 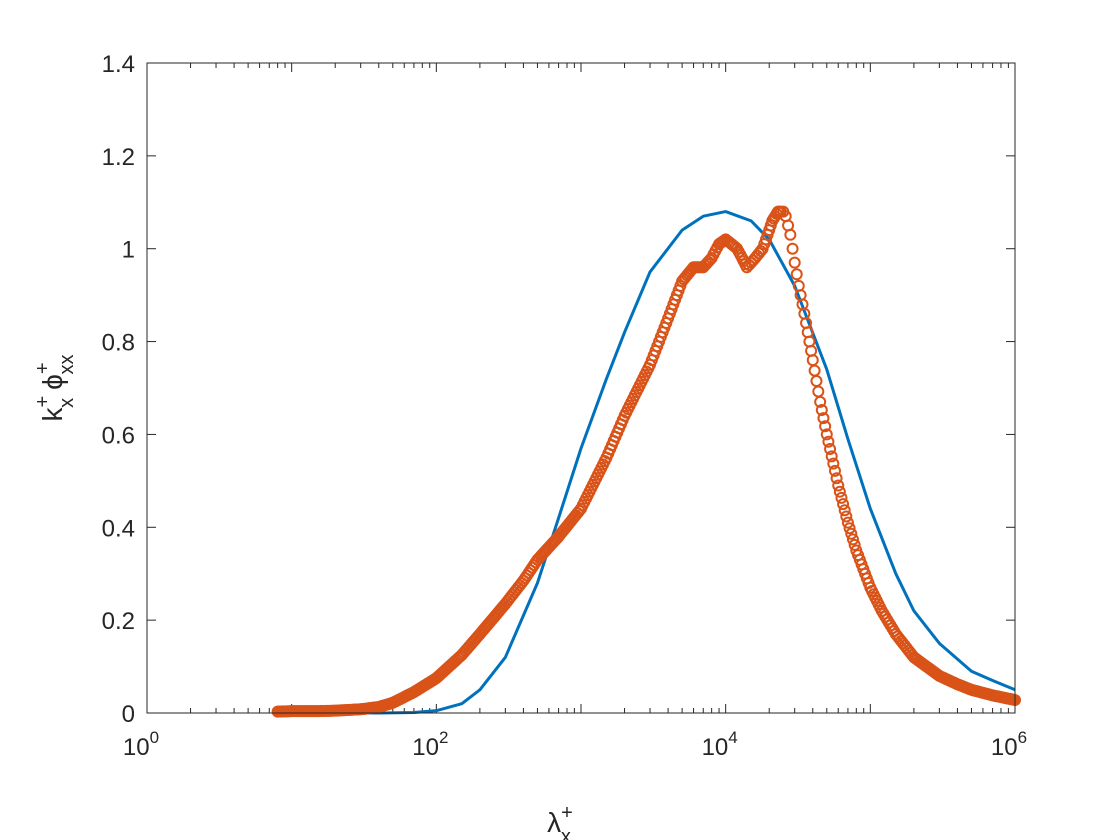 I want to click on y-tick-label: 1, so click(x=128, y=250).